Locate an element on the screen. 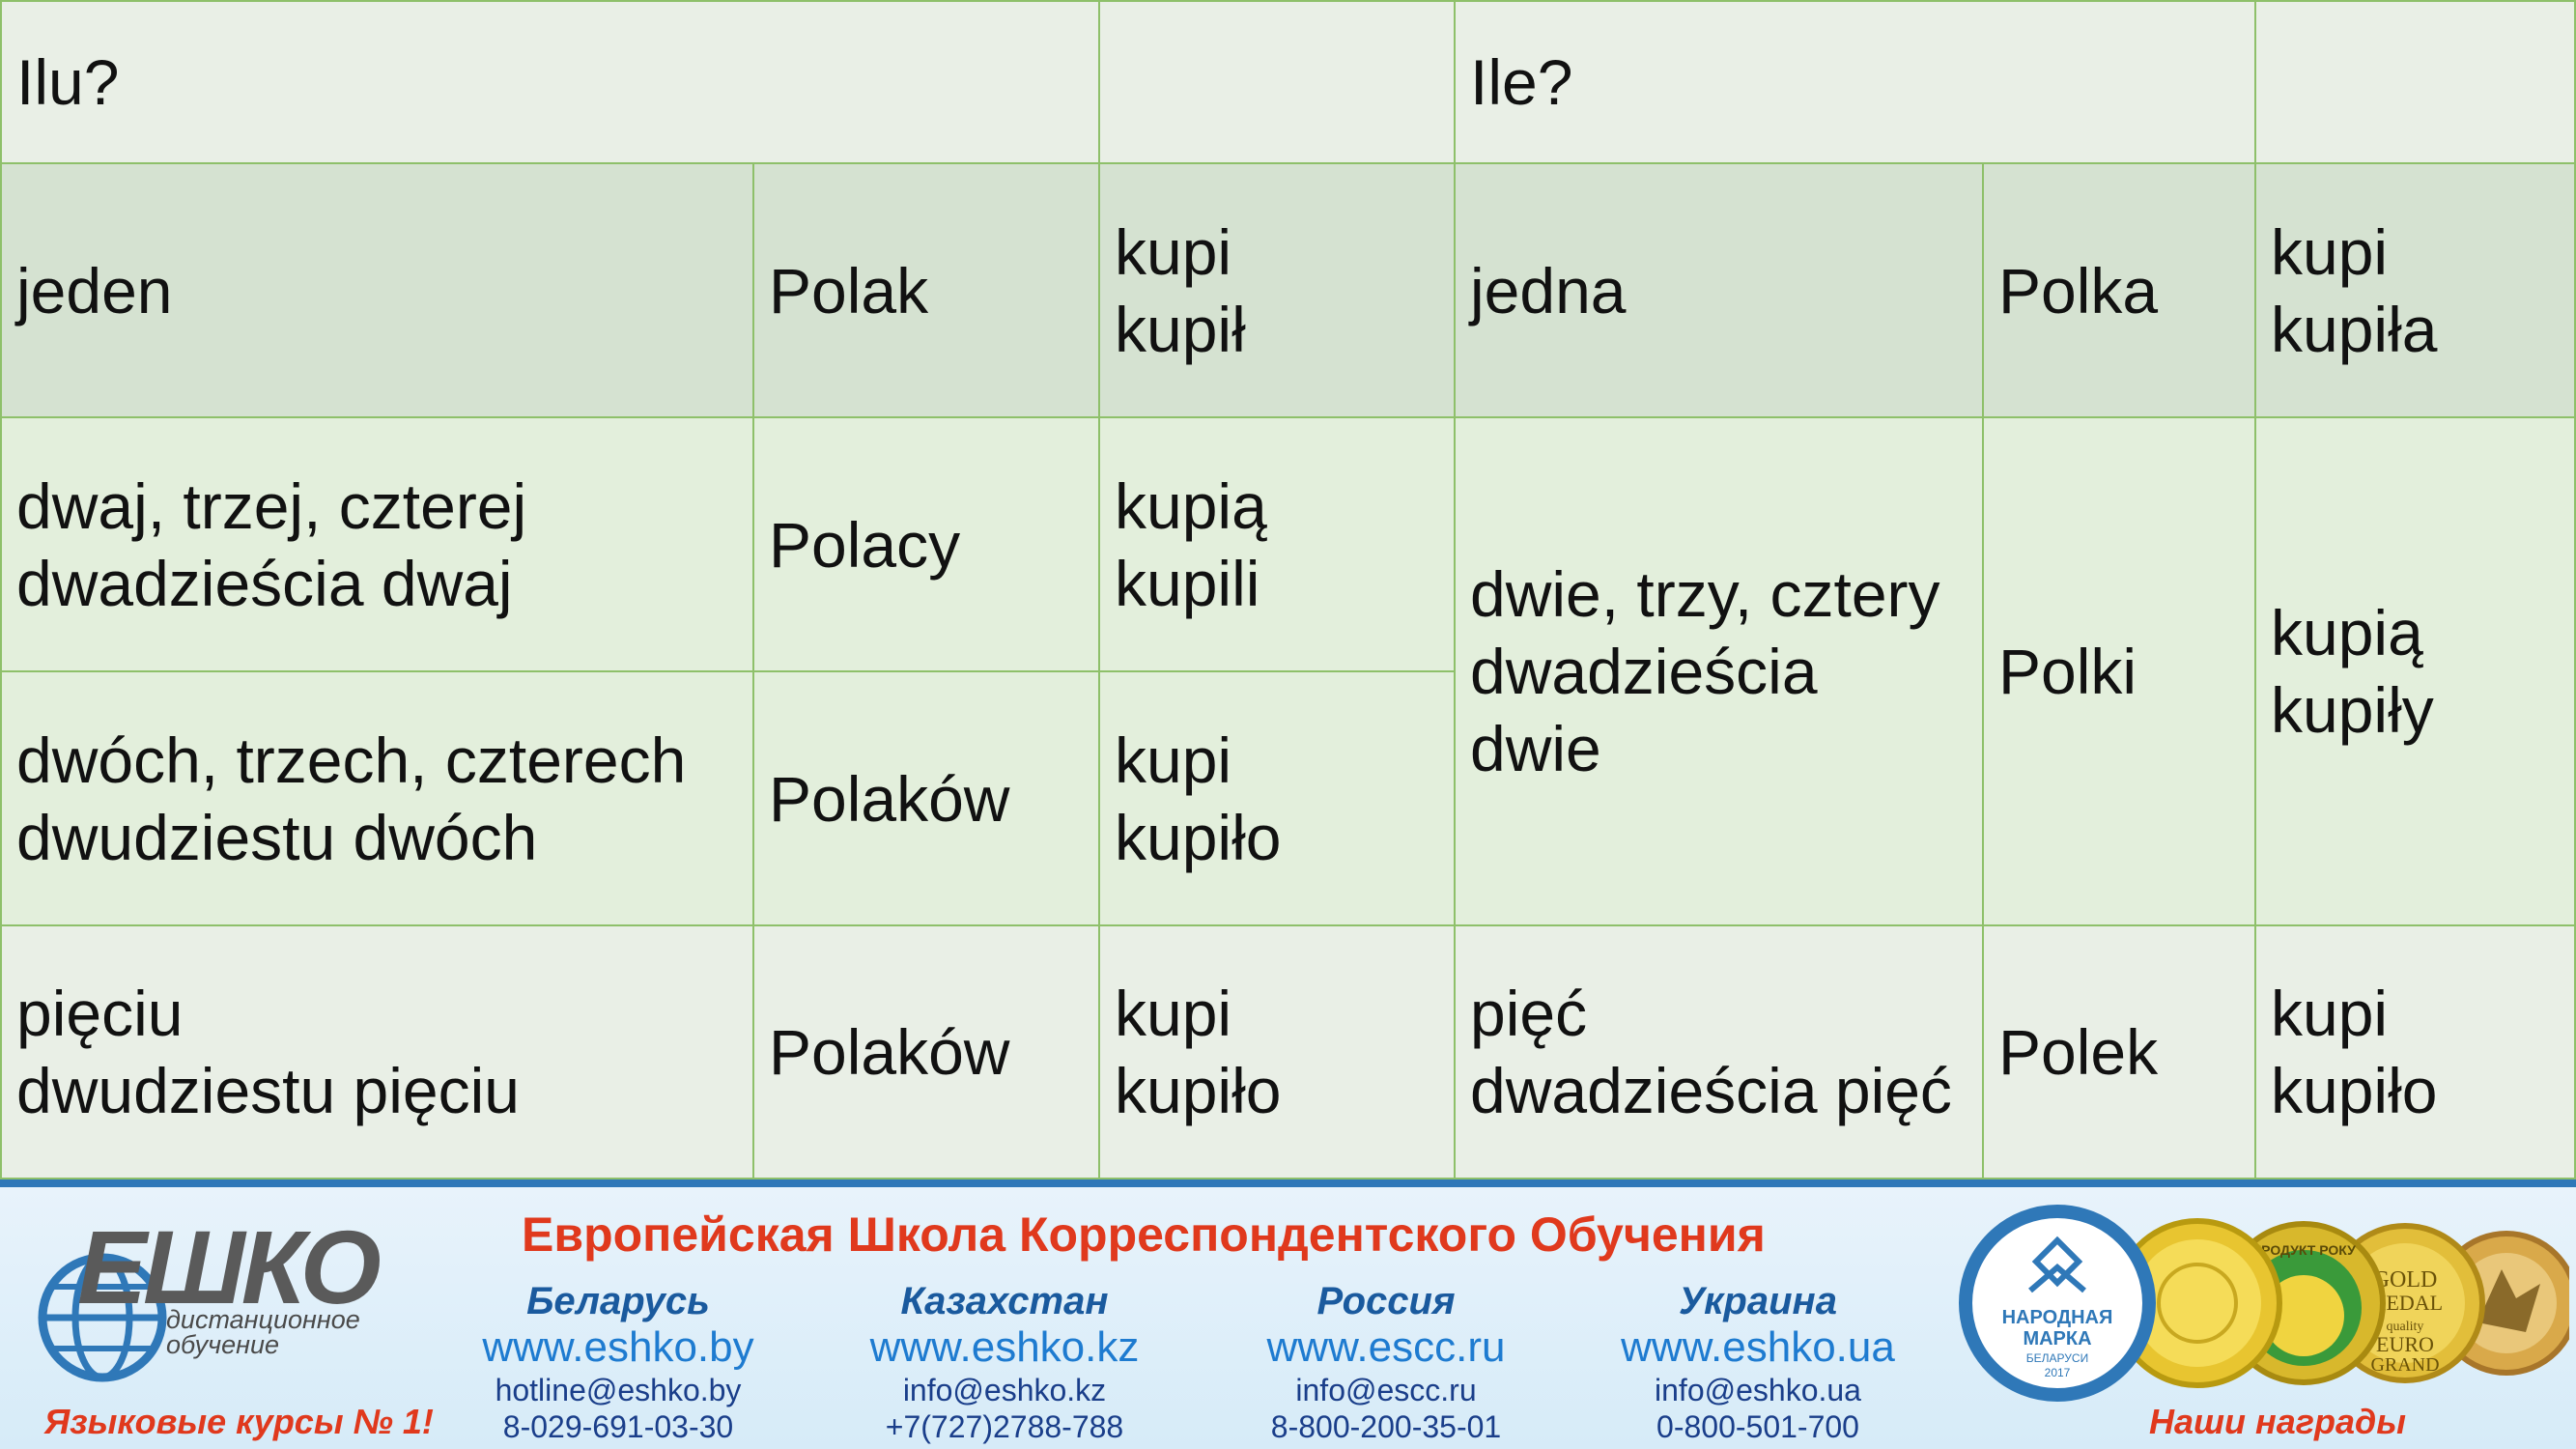  cell-piec: pięć dwadzieścia pięć is located at coordinates (1719, 1051).